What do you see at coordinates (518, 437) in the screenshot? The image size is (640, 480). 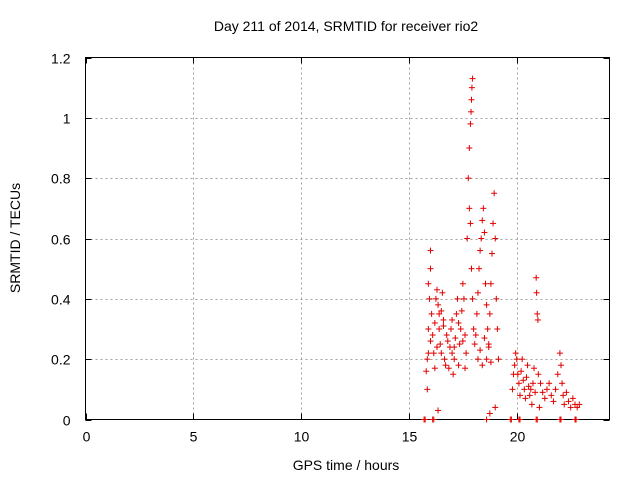 I see `x-tick-label: 20` at bounding box center [518, 437].